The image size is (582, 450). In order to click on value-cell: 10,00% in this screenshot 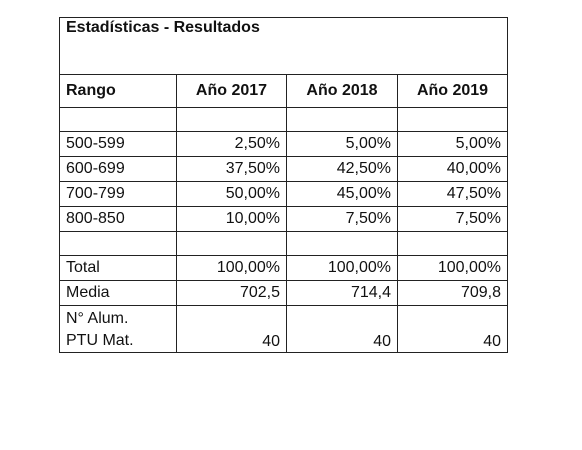, I will do `click(231, 219)`.